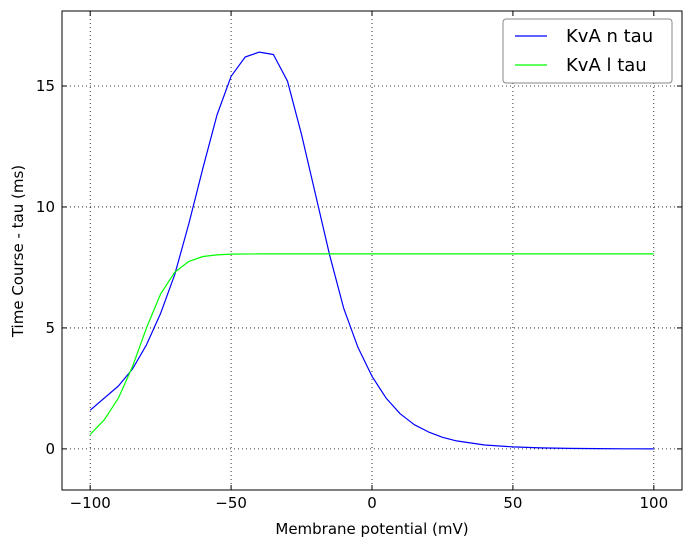 This screenshot has width=691, height=548. What do you see at coordinates (609, 36) in the screenshot?
I see `legend-label-1: KvA n tau` at bounding box center [609, 36].